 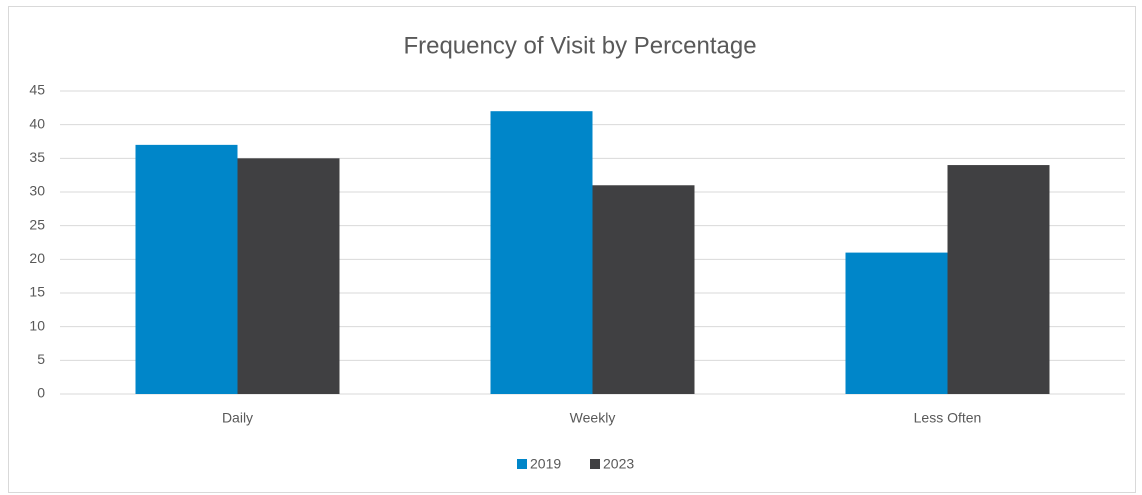 What do you see at coordinates (41, 359) in the screenshot?
I see `y-tick-label: 5` at bounding box center [41, 359].